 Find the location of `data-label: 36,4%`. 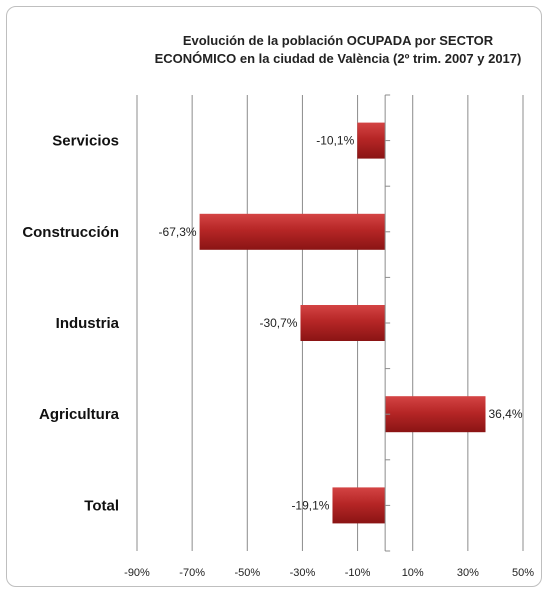

data-label: 36,4% is located at coordinates (506, 414).